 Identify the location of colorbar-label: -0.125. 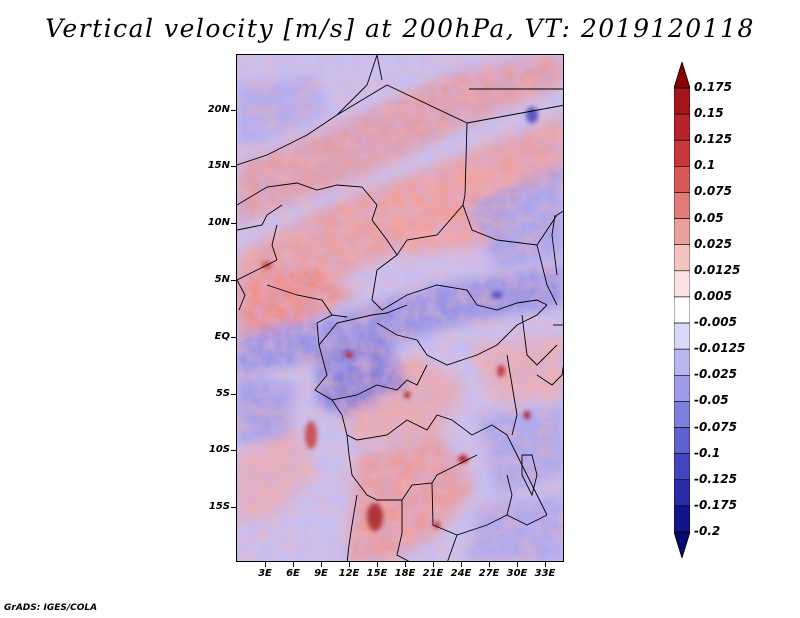
(715, 478).